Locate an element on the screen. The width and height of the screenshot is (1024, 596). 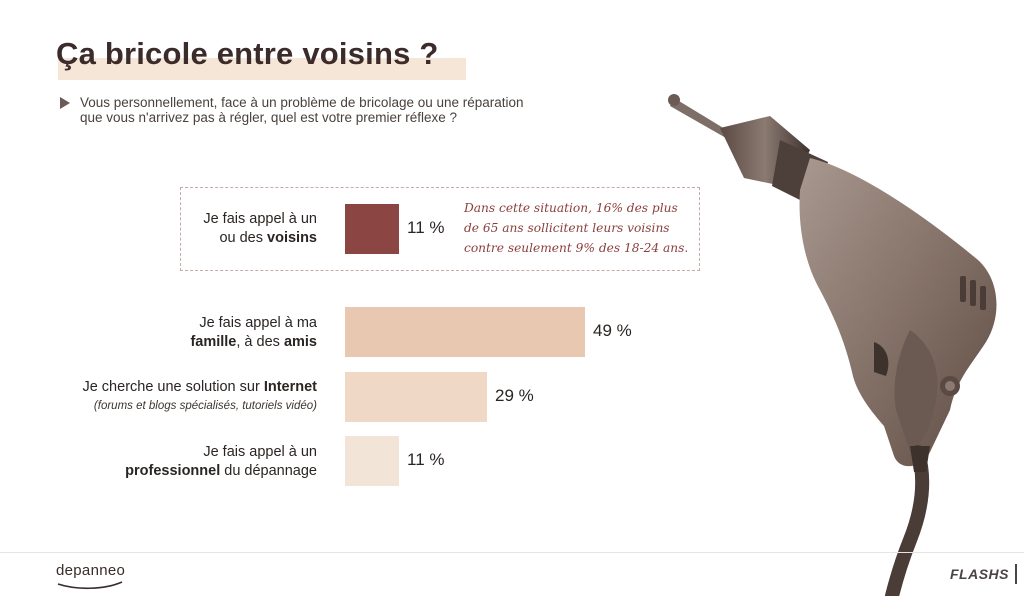
annotation-line: Dans cette situation, 16% des plus is located at coordinates (571, 208).